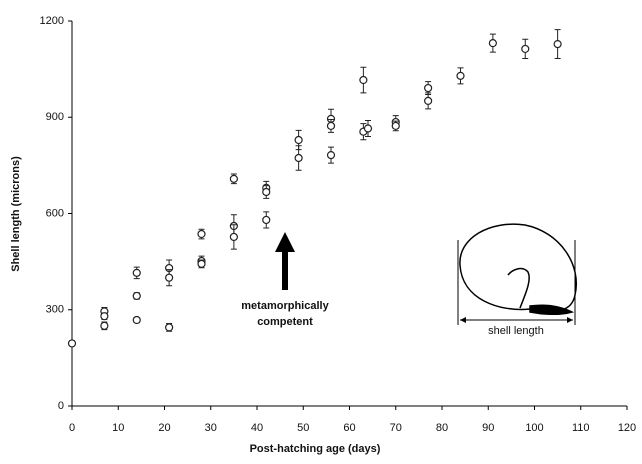  Describe the element at coordinates (534, 428) in the screenshot. I see `x-tick-label: 100` at that location.